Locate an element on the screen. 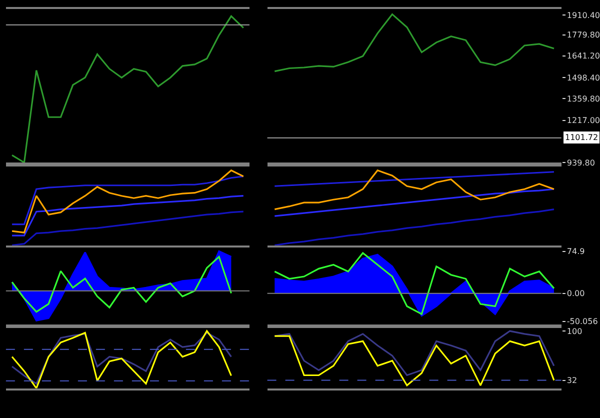 Image resolution: width=600 pixels, height=418 pixels. y-tick-label: 100 is located at coordinates (574, 331).